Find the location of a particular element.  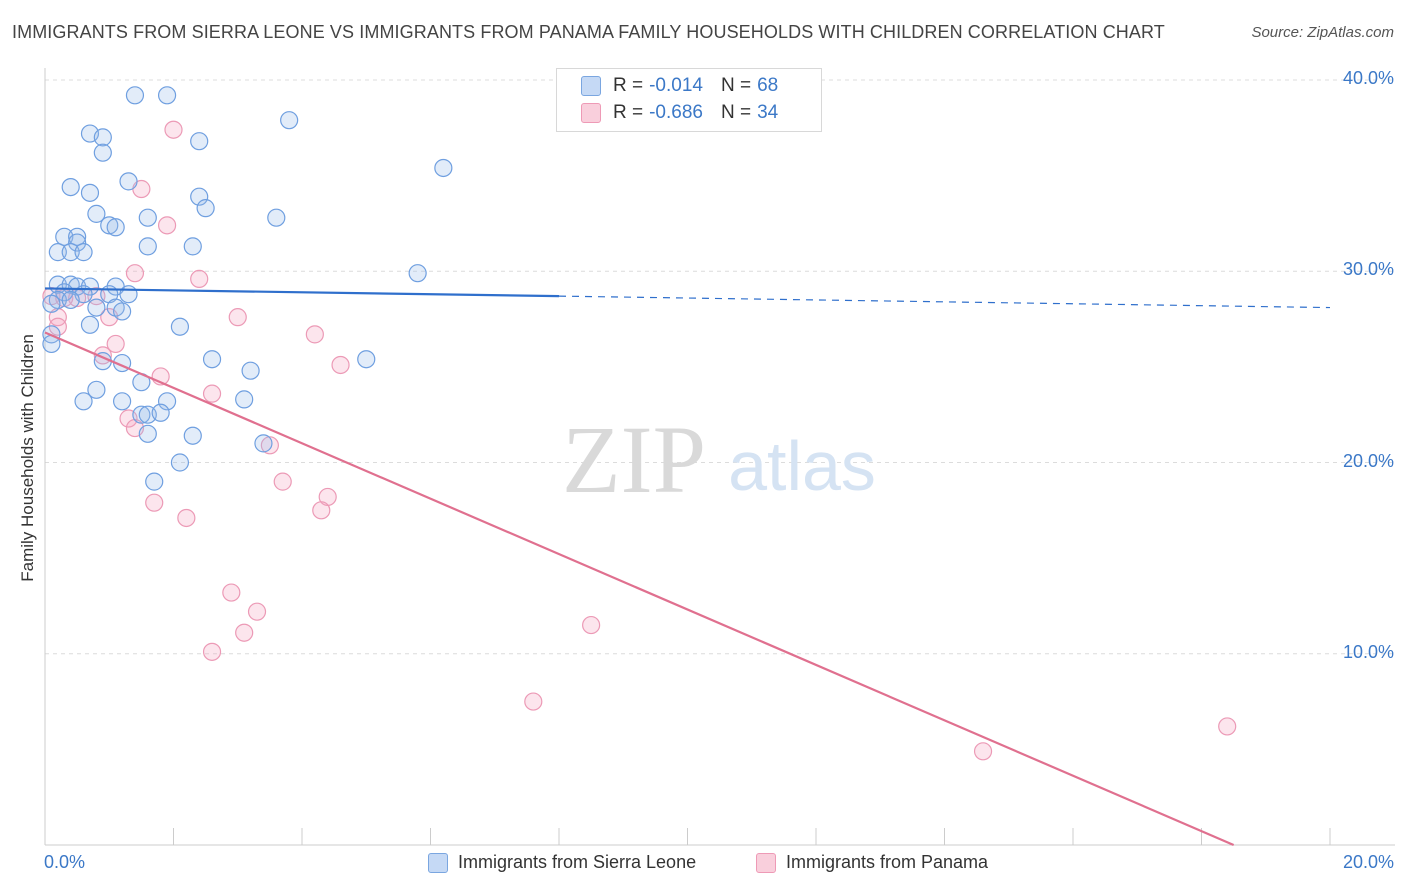

legend: R = -0.014 N = 68 R = -0.686 N = 34 is located at coordinates (689, 100).